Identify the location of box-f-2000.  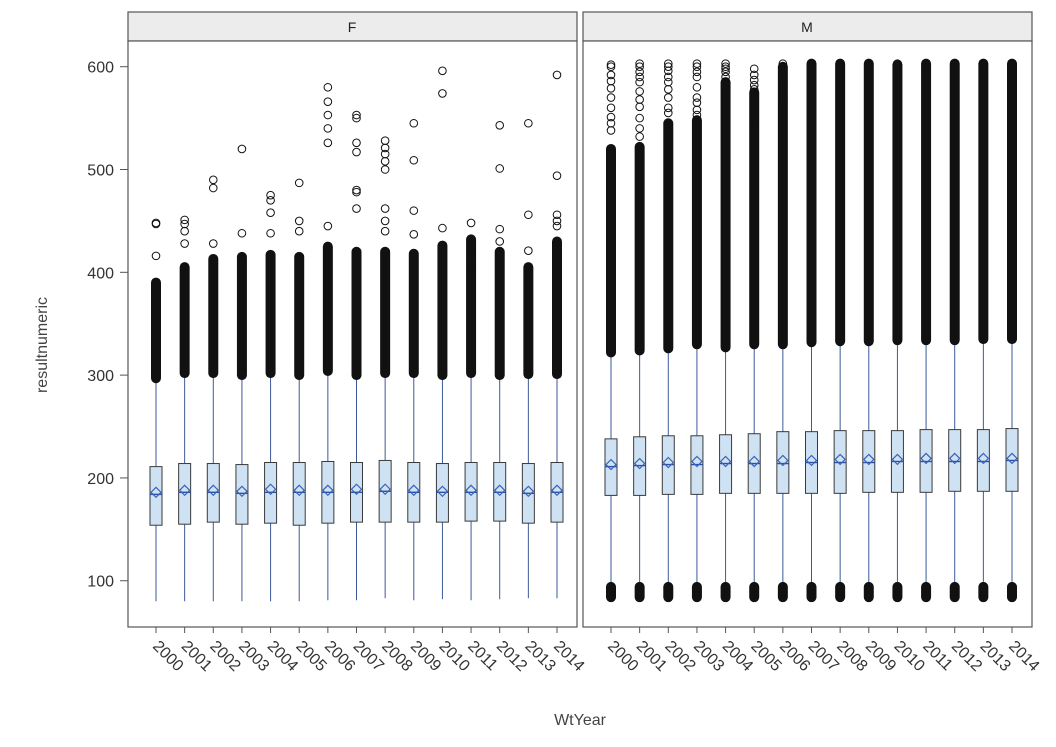
(156, 496).